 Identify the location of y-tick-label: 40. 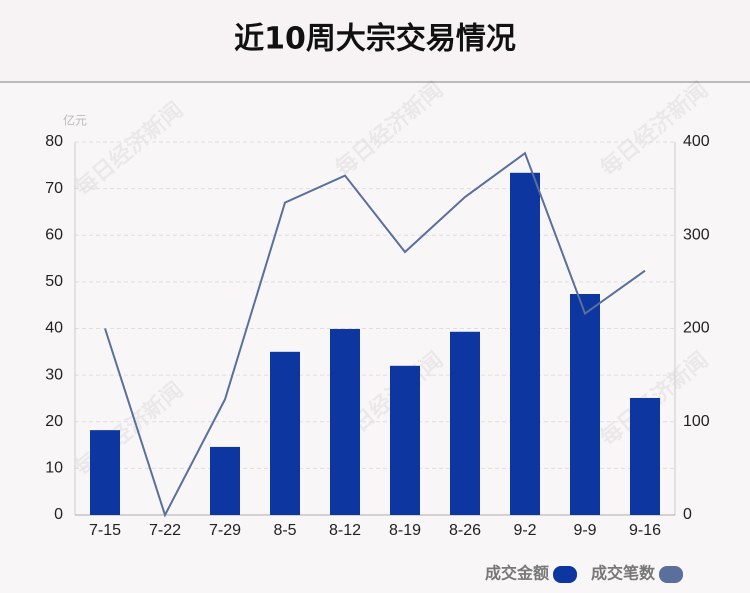
(54, 328).